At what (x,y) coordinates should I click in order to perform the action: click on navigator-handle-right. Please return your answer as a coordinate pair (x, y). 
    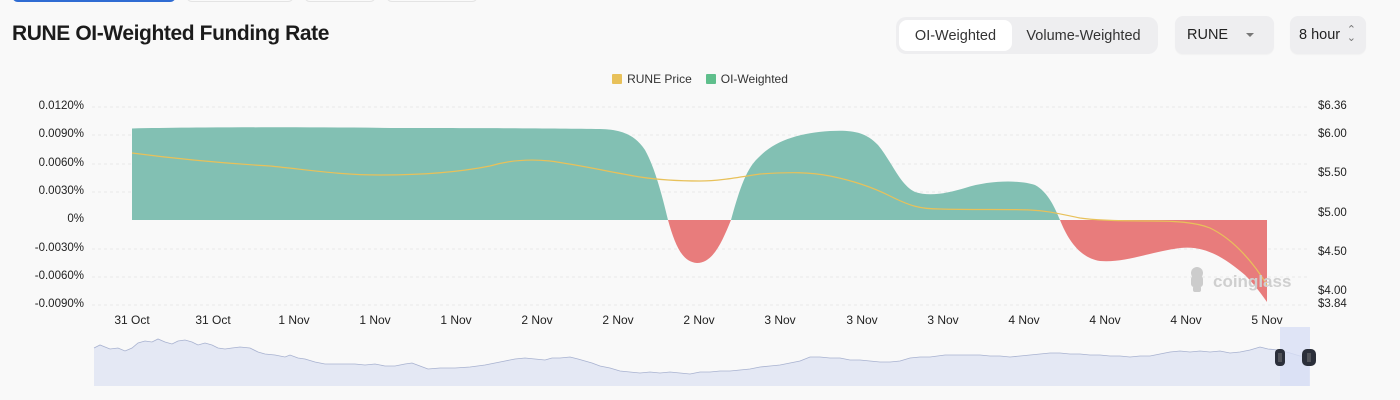
    Looking at the image, I should click on (1309, 357).